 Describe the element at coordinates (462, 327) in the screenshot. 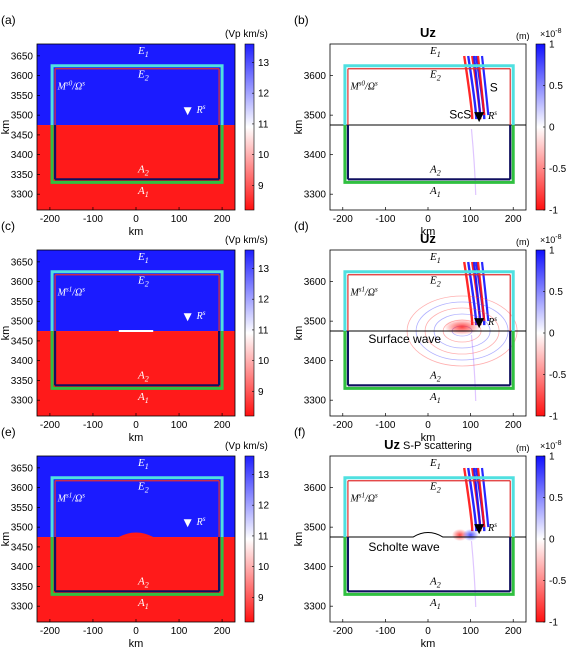

I see `surface-wave-energy` at that location.